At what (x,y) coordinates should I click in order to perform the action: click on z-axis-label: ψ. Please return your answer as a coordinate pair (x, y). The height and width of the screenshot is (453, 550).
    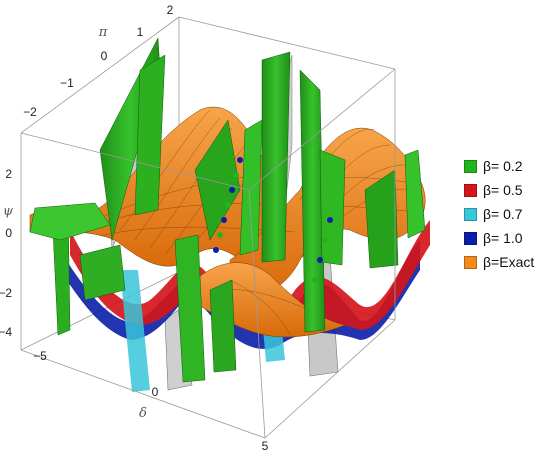
    Looking at the image, I should click on (8, 211).